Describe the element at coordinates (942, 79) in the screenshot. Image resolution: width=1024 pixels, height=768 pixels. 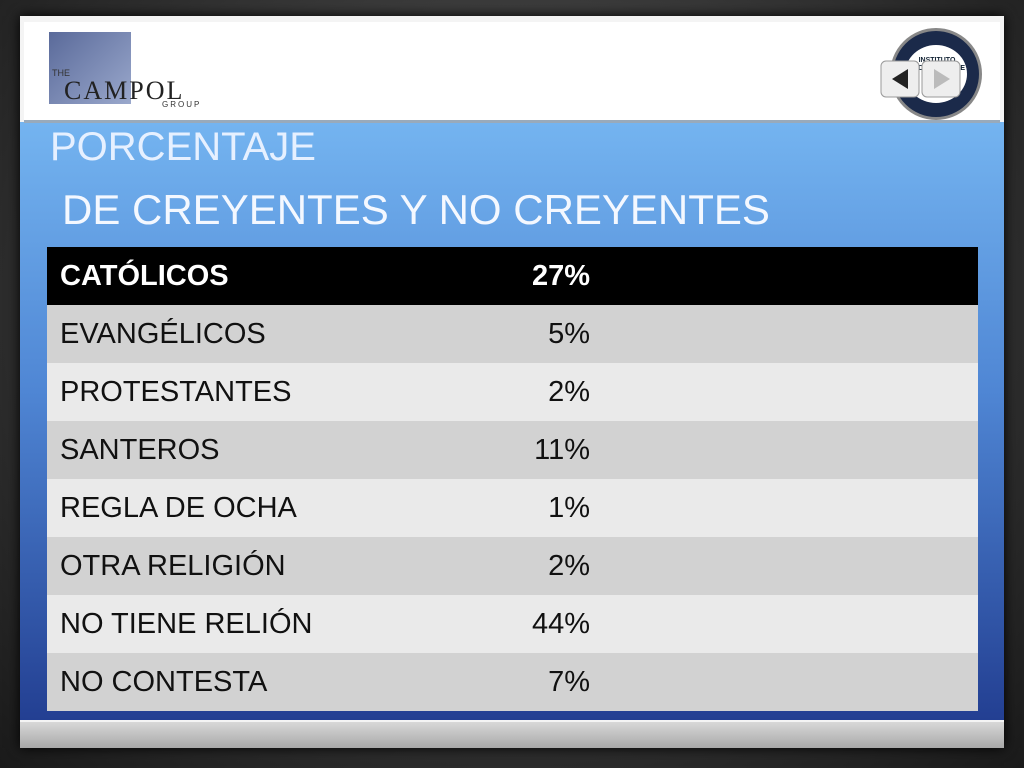
I see `next-icon` at that location.